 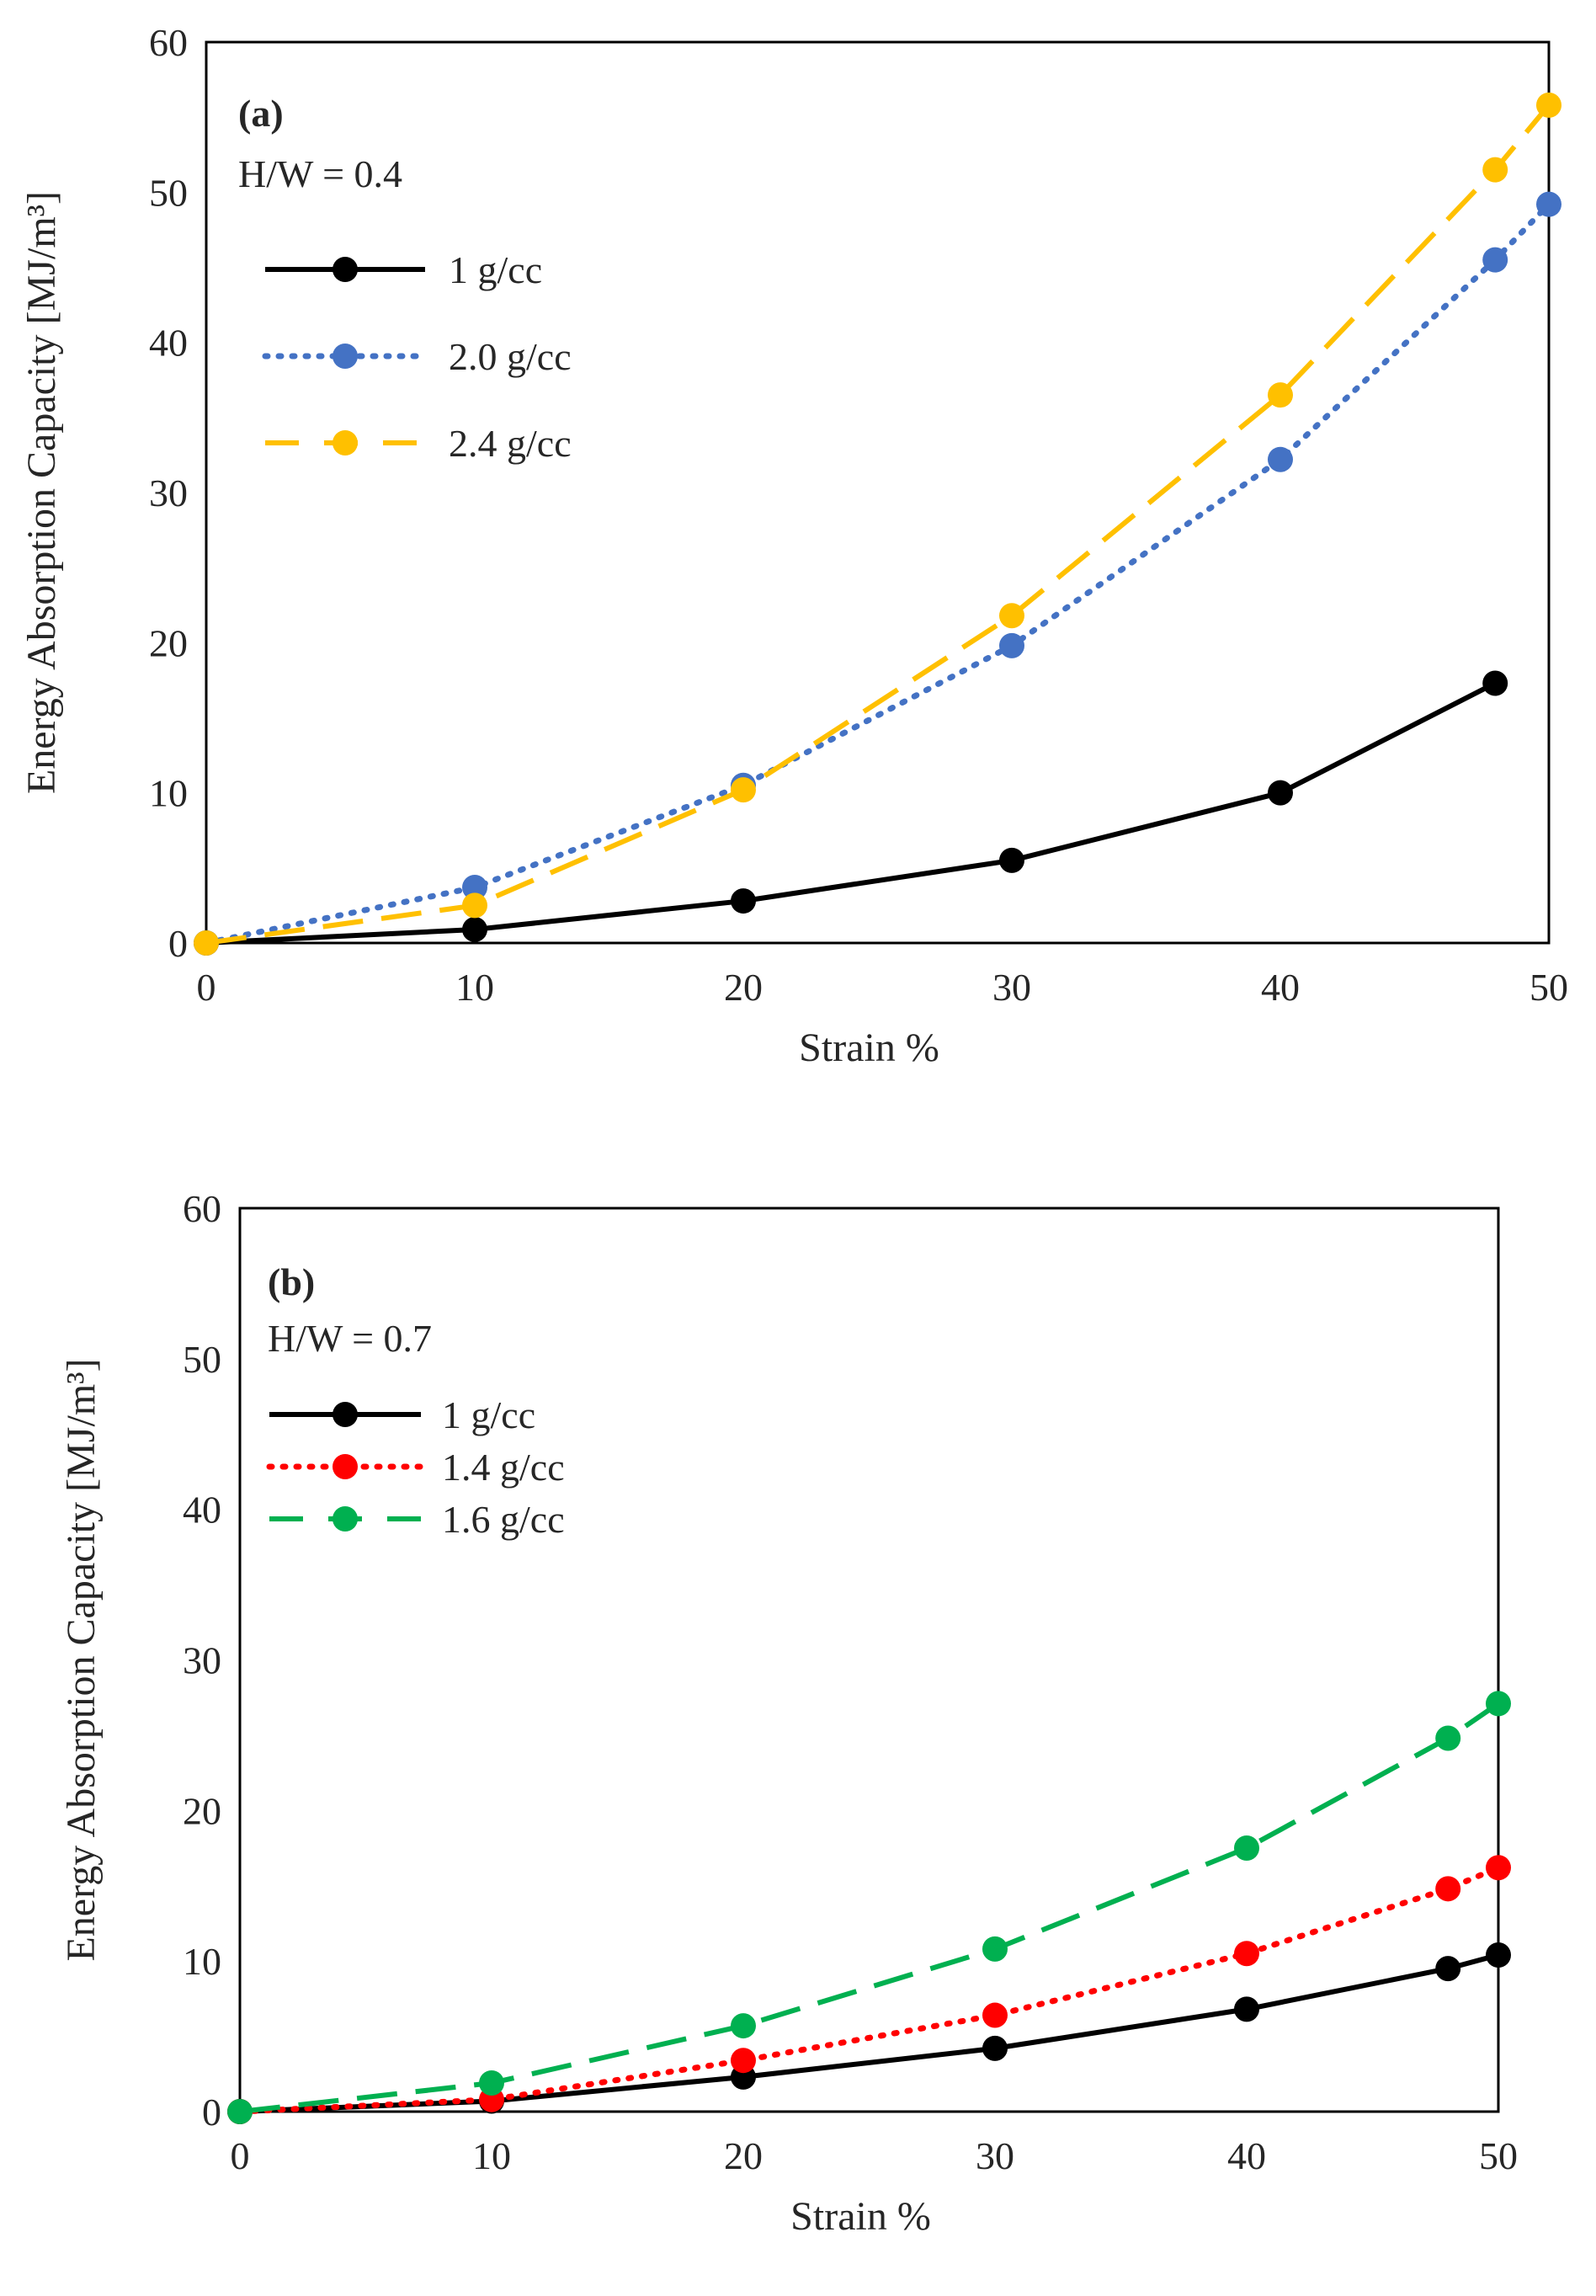 I want to click on legend-entry: 2.4 g/cc, so click(x=419, y=443).